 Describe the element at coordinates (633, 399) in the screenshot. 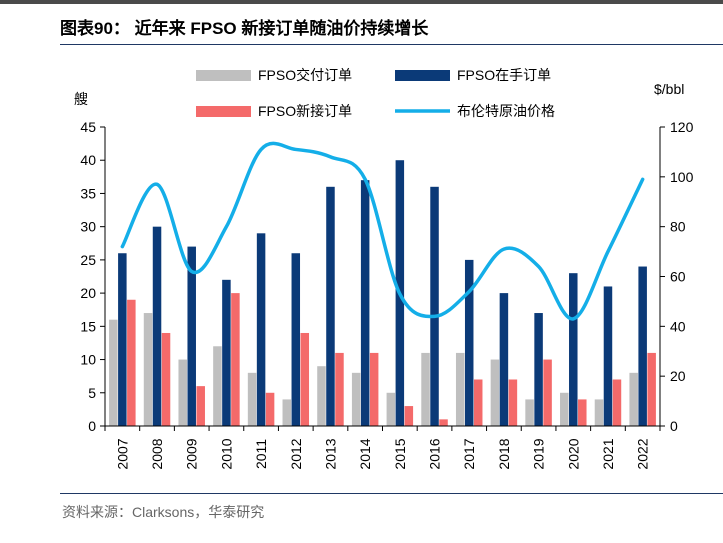

I see `bar-FPSO交付订单-2022` at that location.